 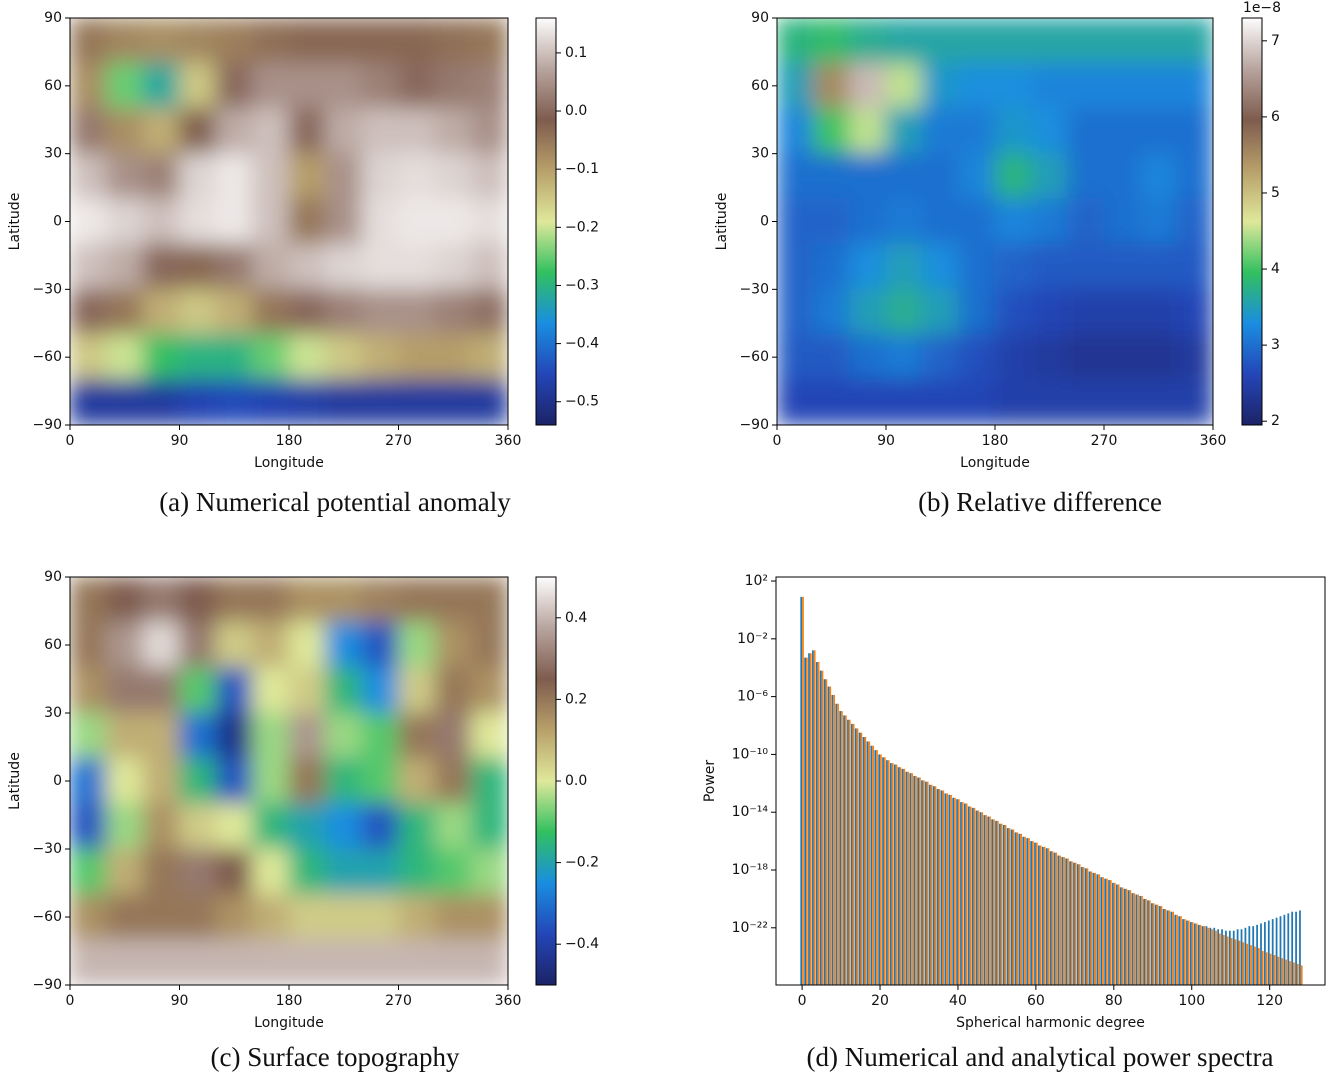 What do you see at coordinates (1213, 441) in the screenshot?
I see `x-tick-label: 360` at bounding box center [1213, 441].